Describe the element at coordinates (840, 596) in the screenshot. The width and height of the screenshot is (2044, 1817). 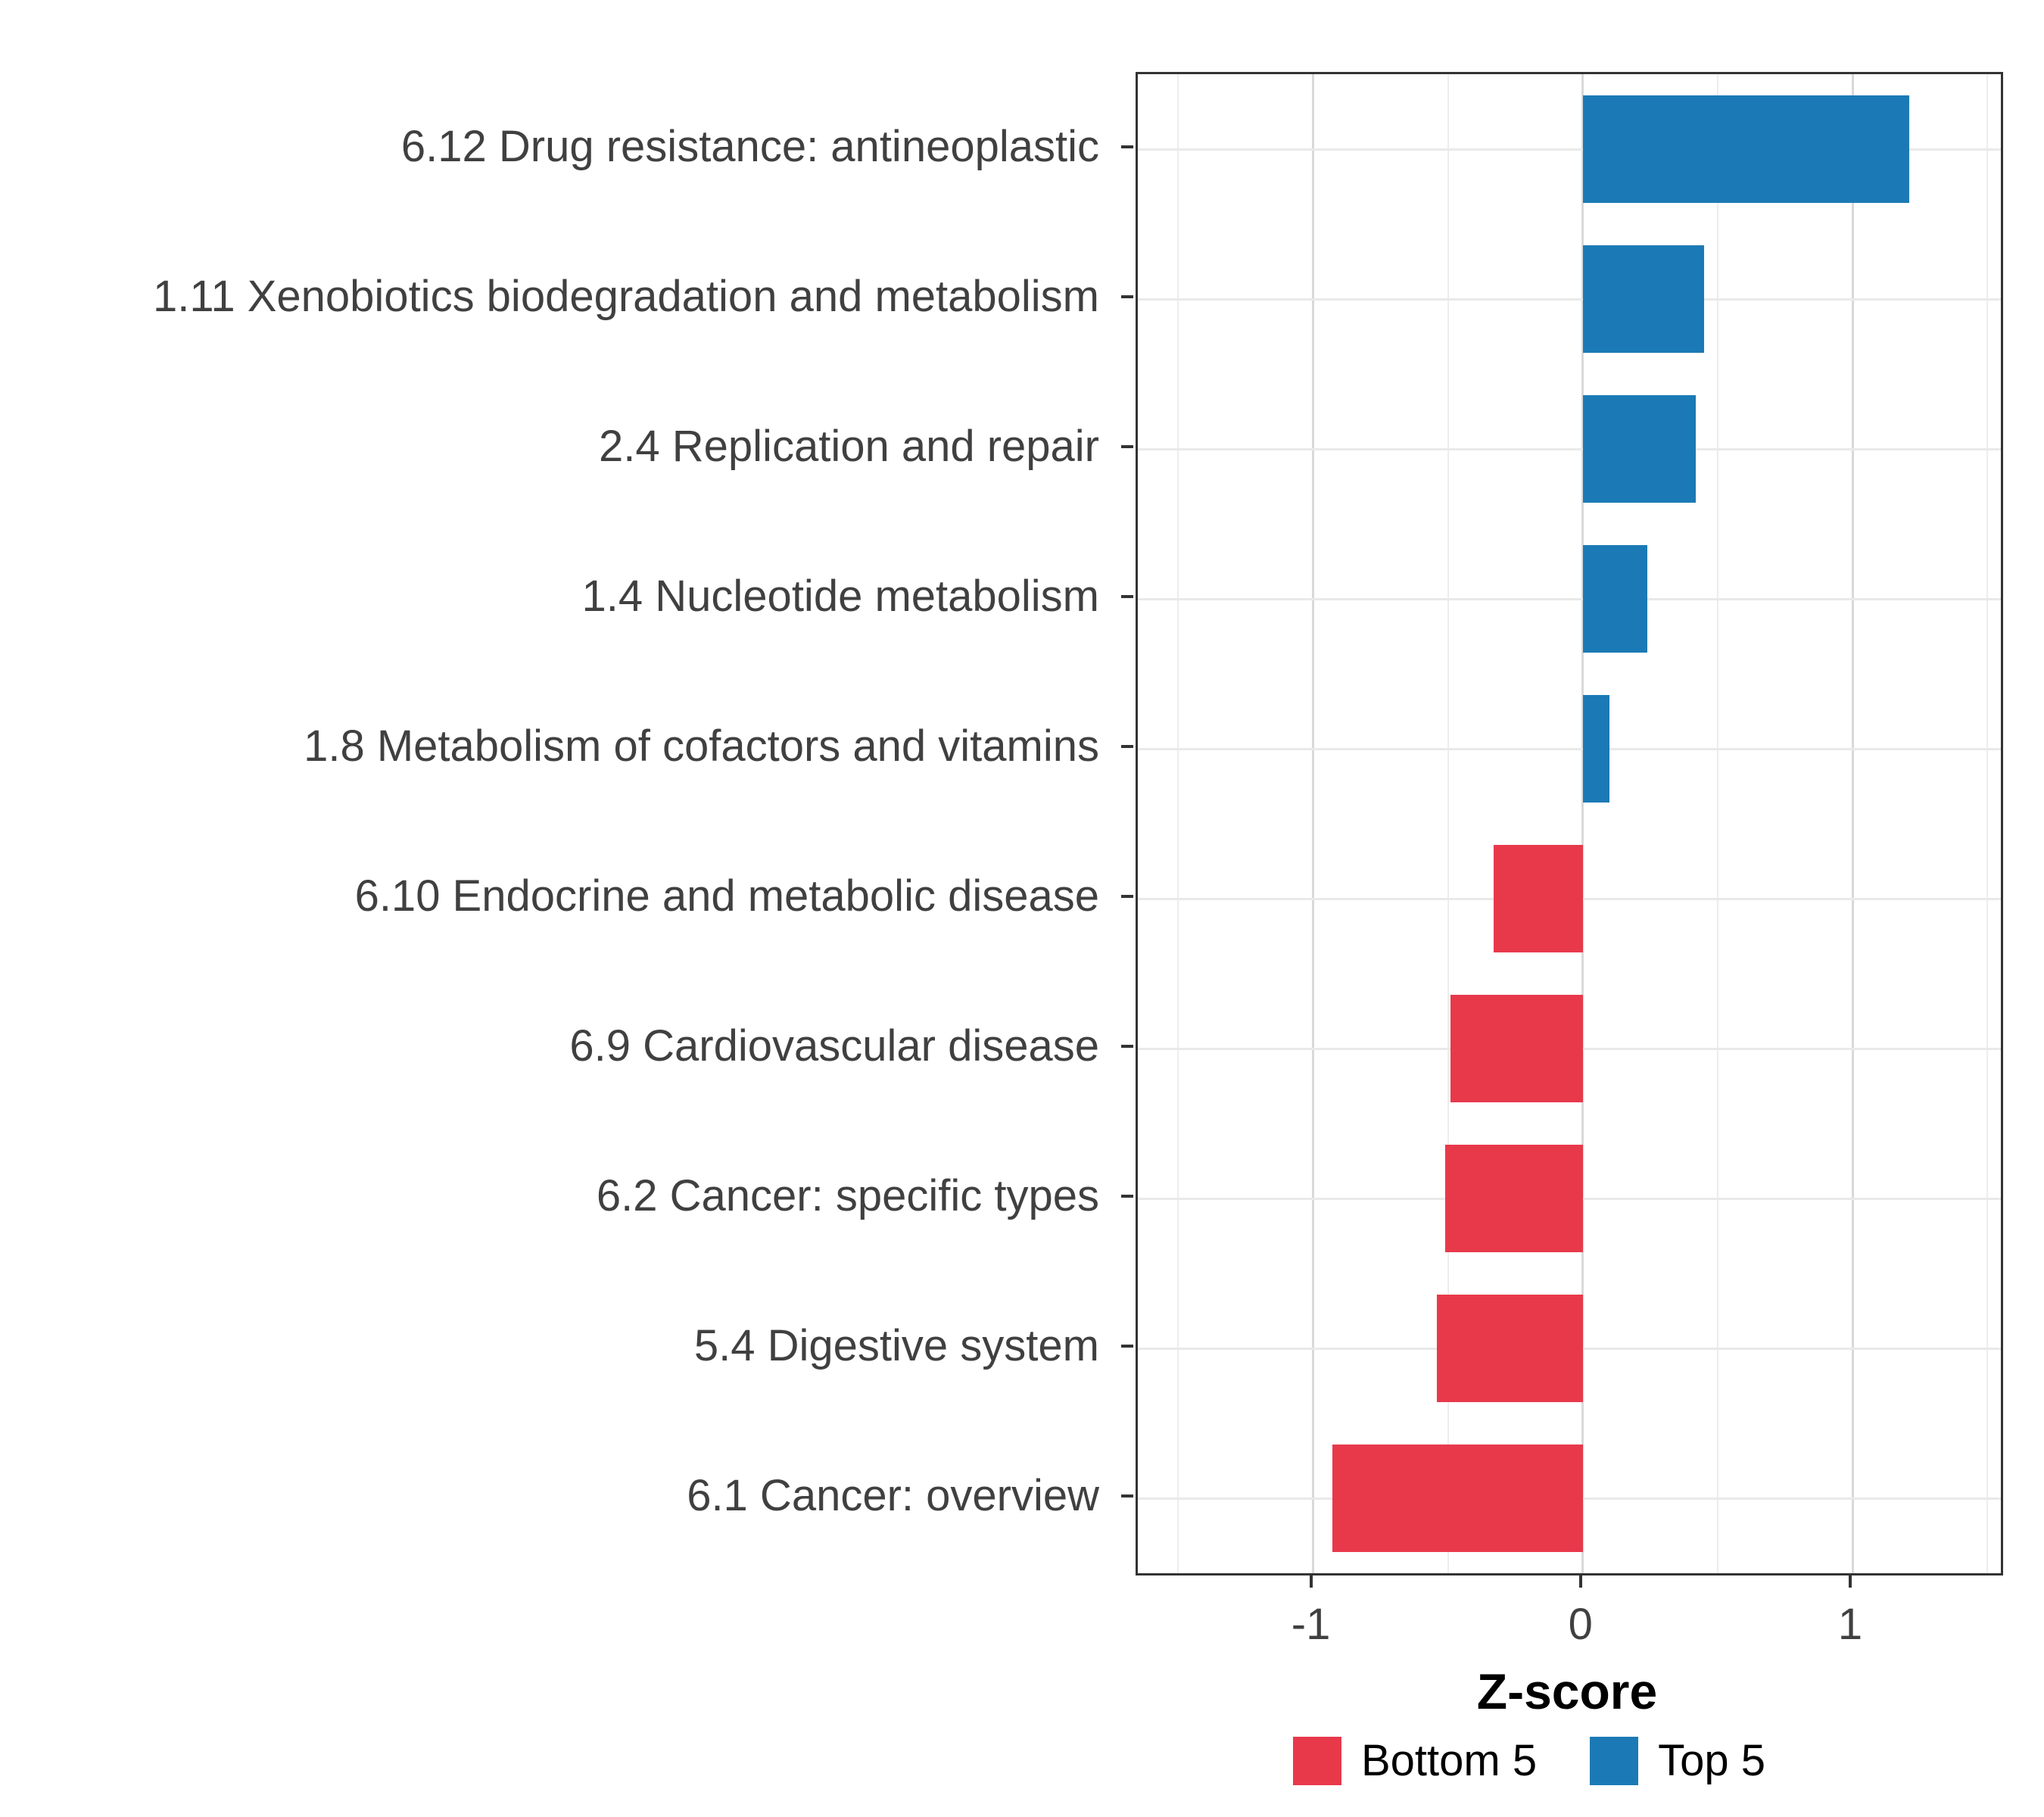
I see `y-axis-label: 1.4 Nucleotide metabolism` at that location.